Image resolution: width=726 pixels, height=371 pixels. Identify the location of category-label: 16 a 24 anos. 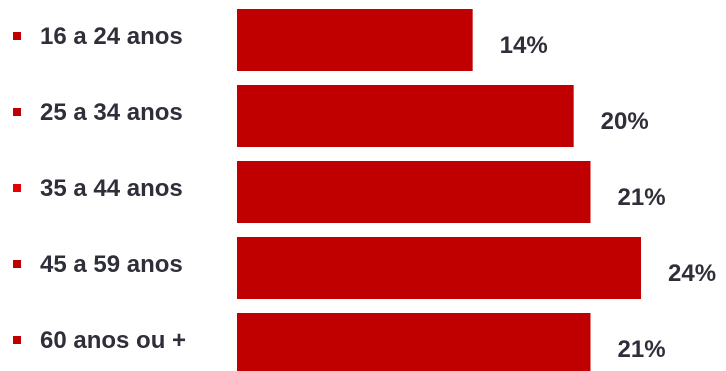
(111, 36).